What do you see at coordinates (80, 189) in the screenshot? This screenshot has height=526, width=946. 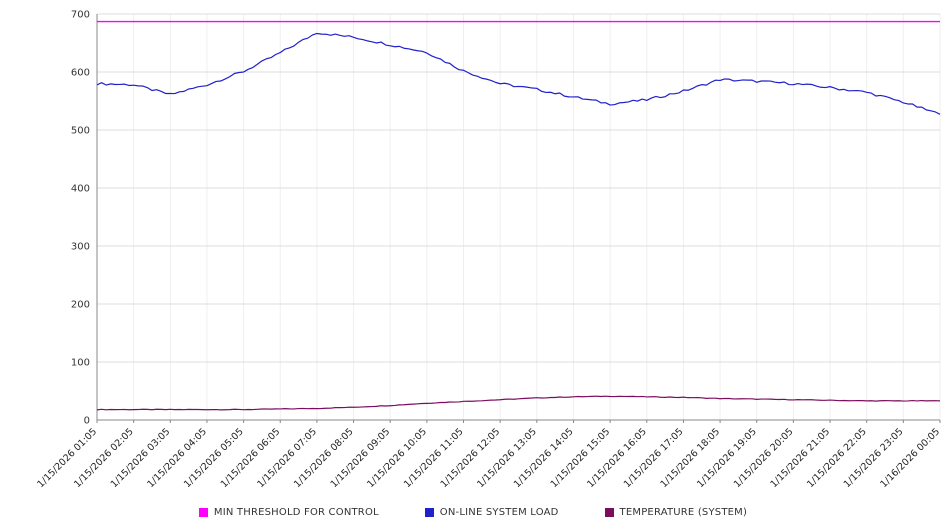 I see `y-tick-label: 400` at bounding box center [80, 189].